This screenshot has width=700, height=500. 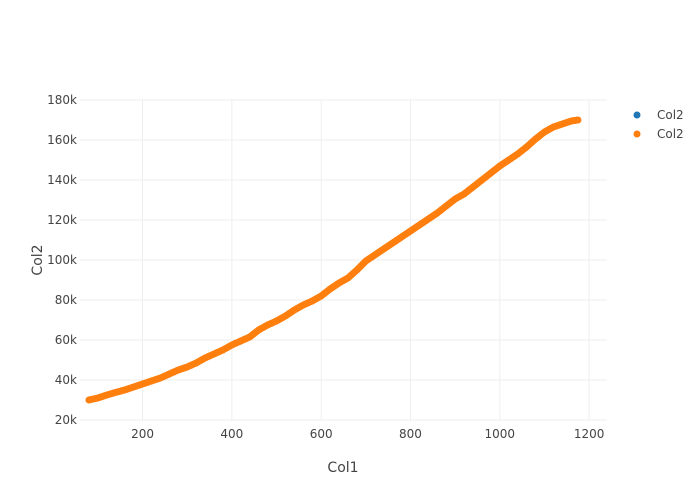 I want to click on y-tick-labels: 20k 40k 60k 80k 100k 120k 140k 160k 180k, so click(x=62, y=260).